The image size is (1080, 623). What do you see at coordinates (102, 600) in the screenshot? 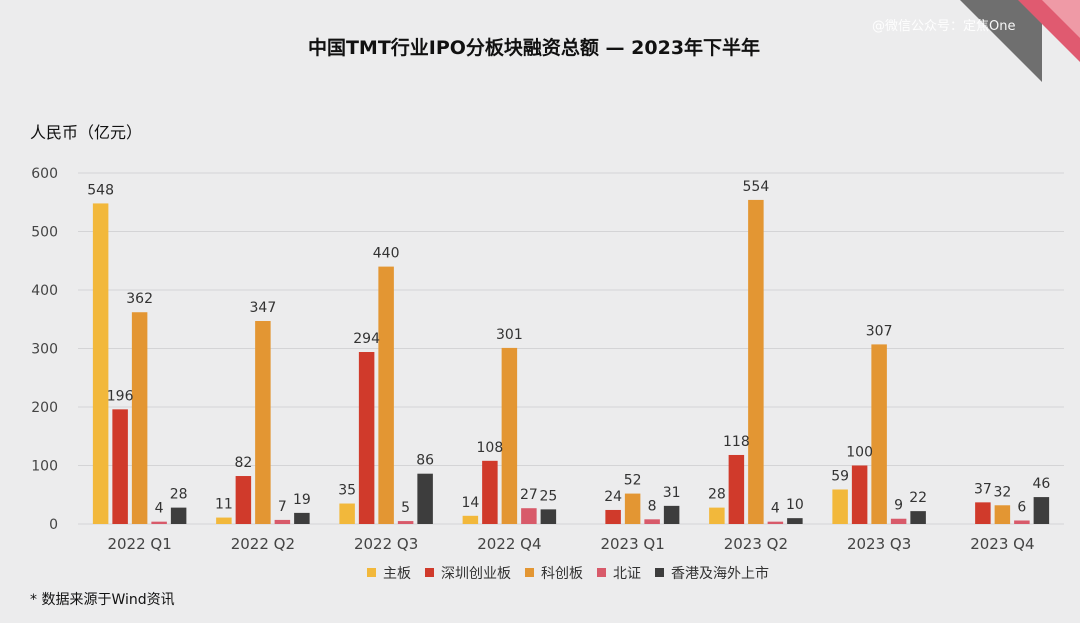
I see `footnote: * 数据来源于Wind资讯` at bounding box center [102, 600].